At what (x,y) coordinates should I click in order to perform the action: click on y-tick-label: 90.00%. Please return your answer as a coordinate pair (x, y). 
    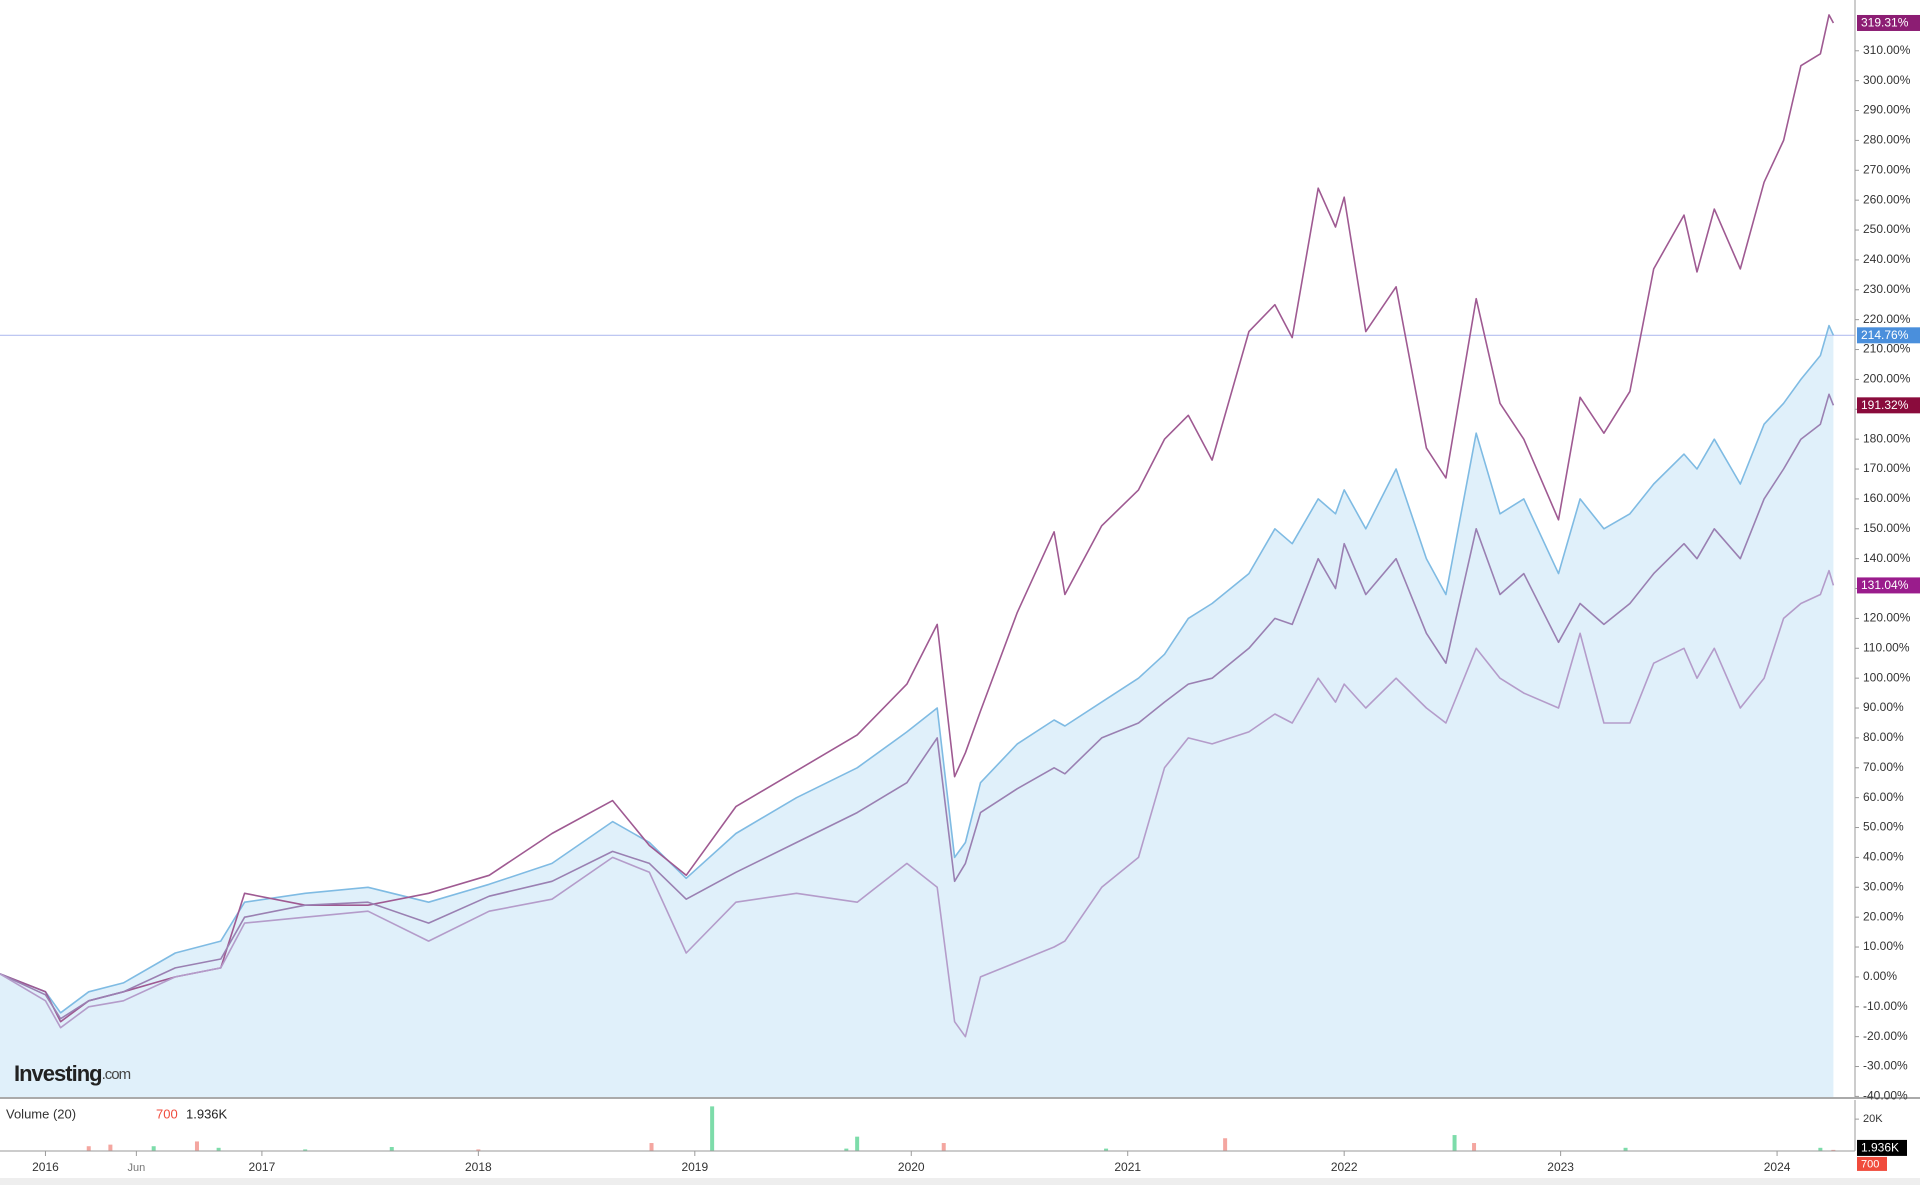
    Looking at the image, I should click on (1883, 707).